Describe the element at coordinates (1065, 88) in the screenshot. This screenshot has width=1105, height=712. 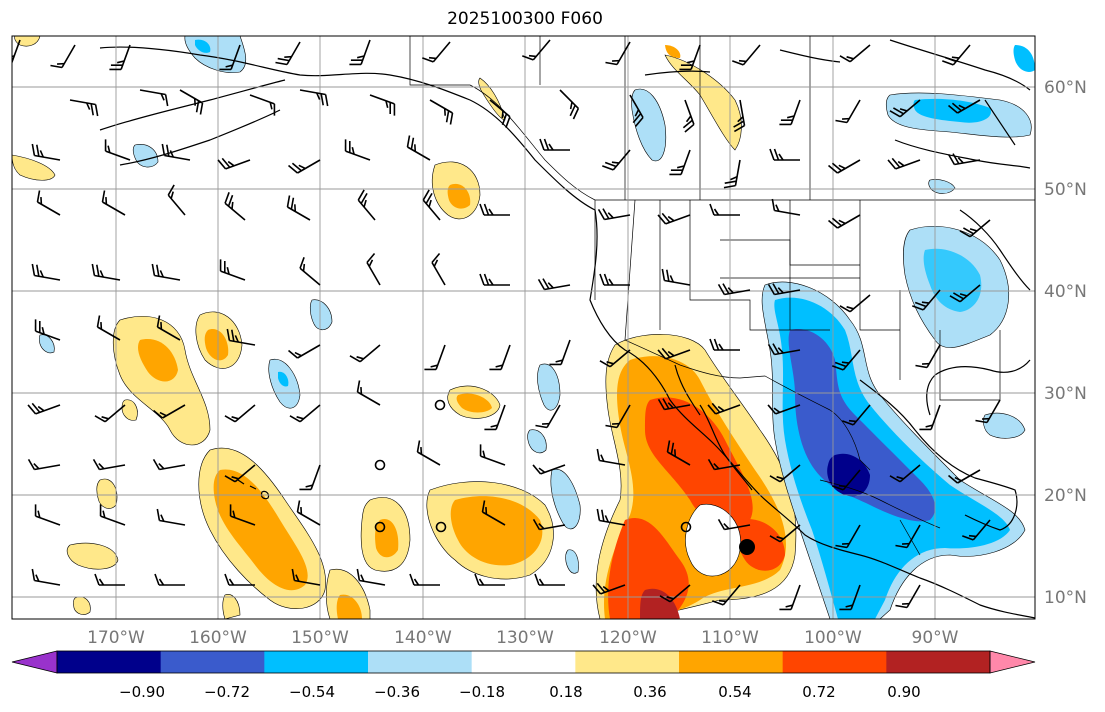
I see `lat-label: 60°N` at that location.